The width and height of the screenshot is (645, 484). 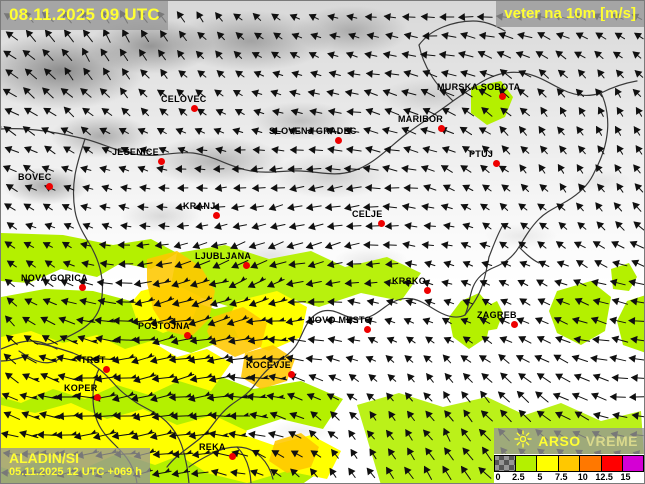 I want to click on sun-icon, so click(x=523, y=441).